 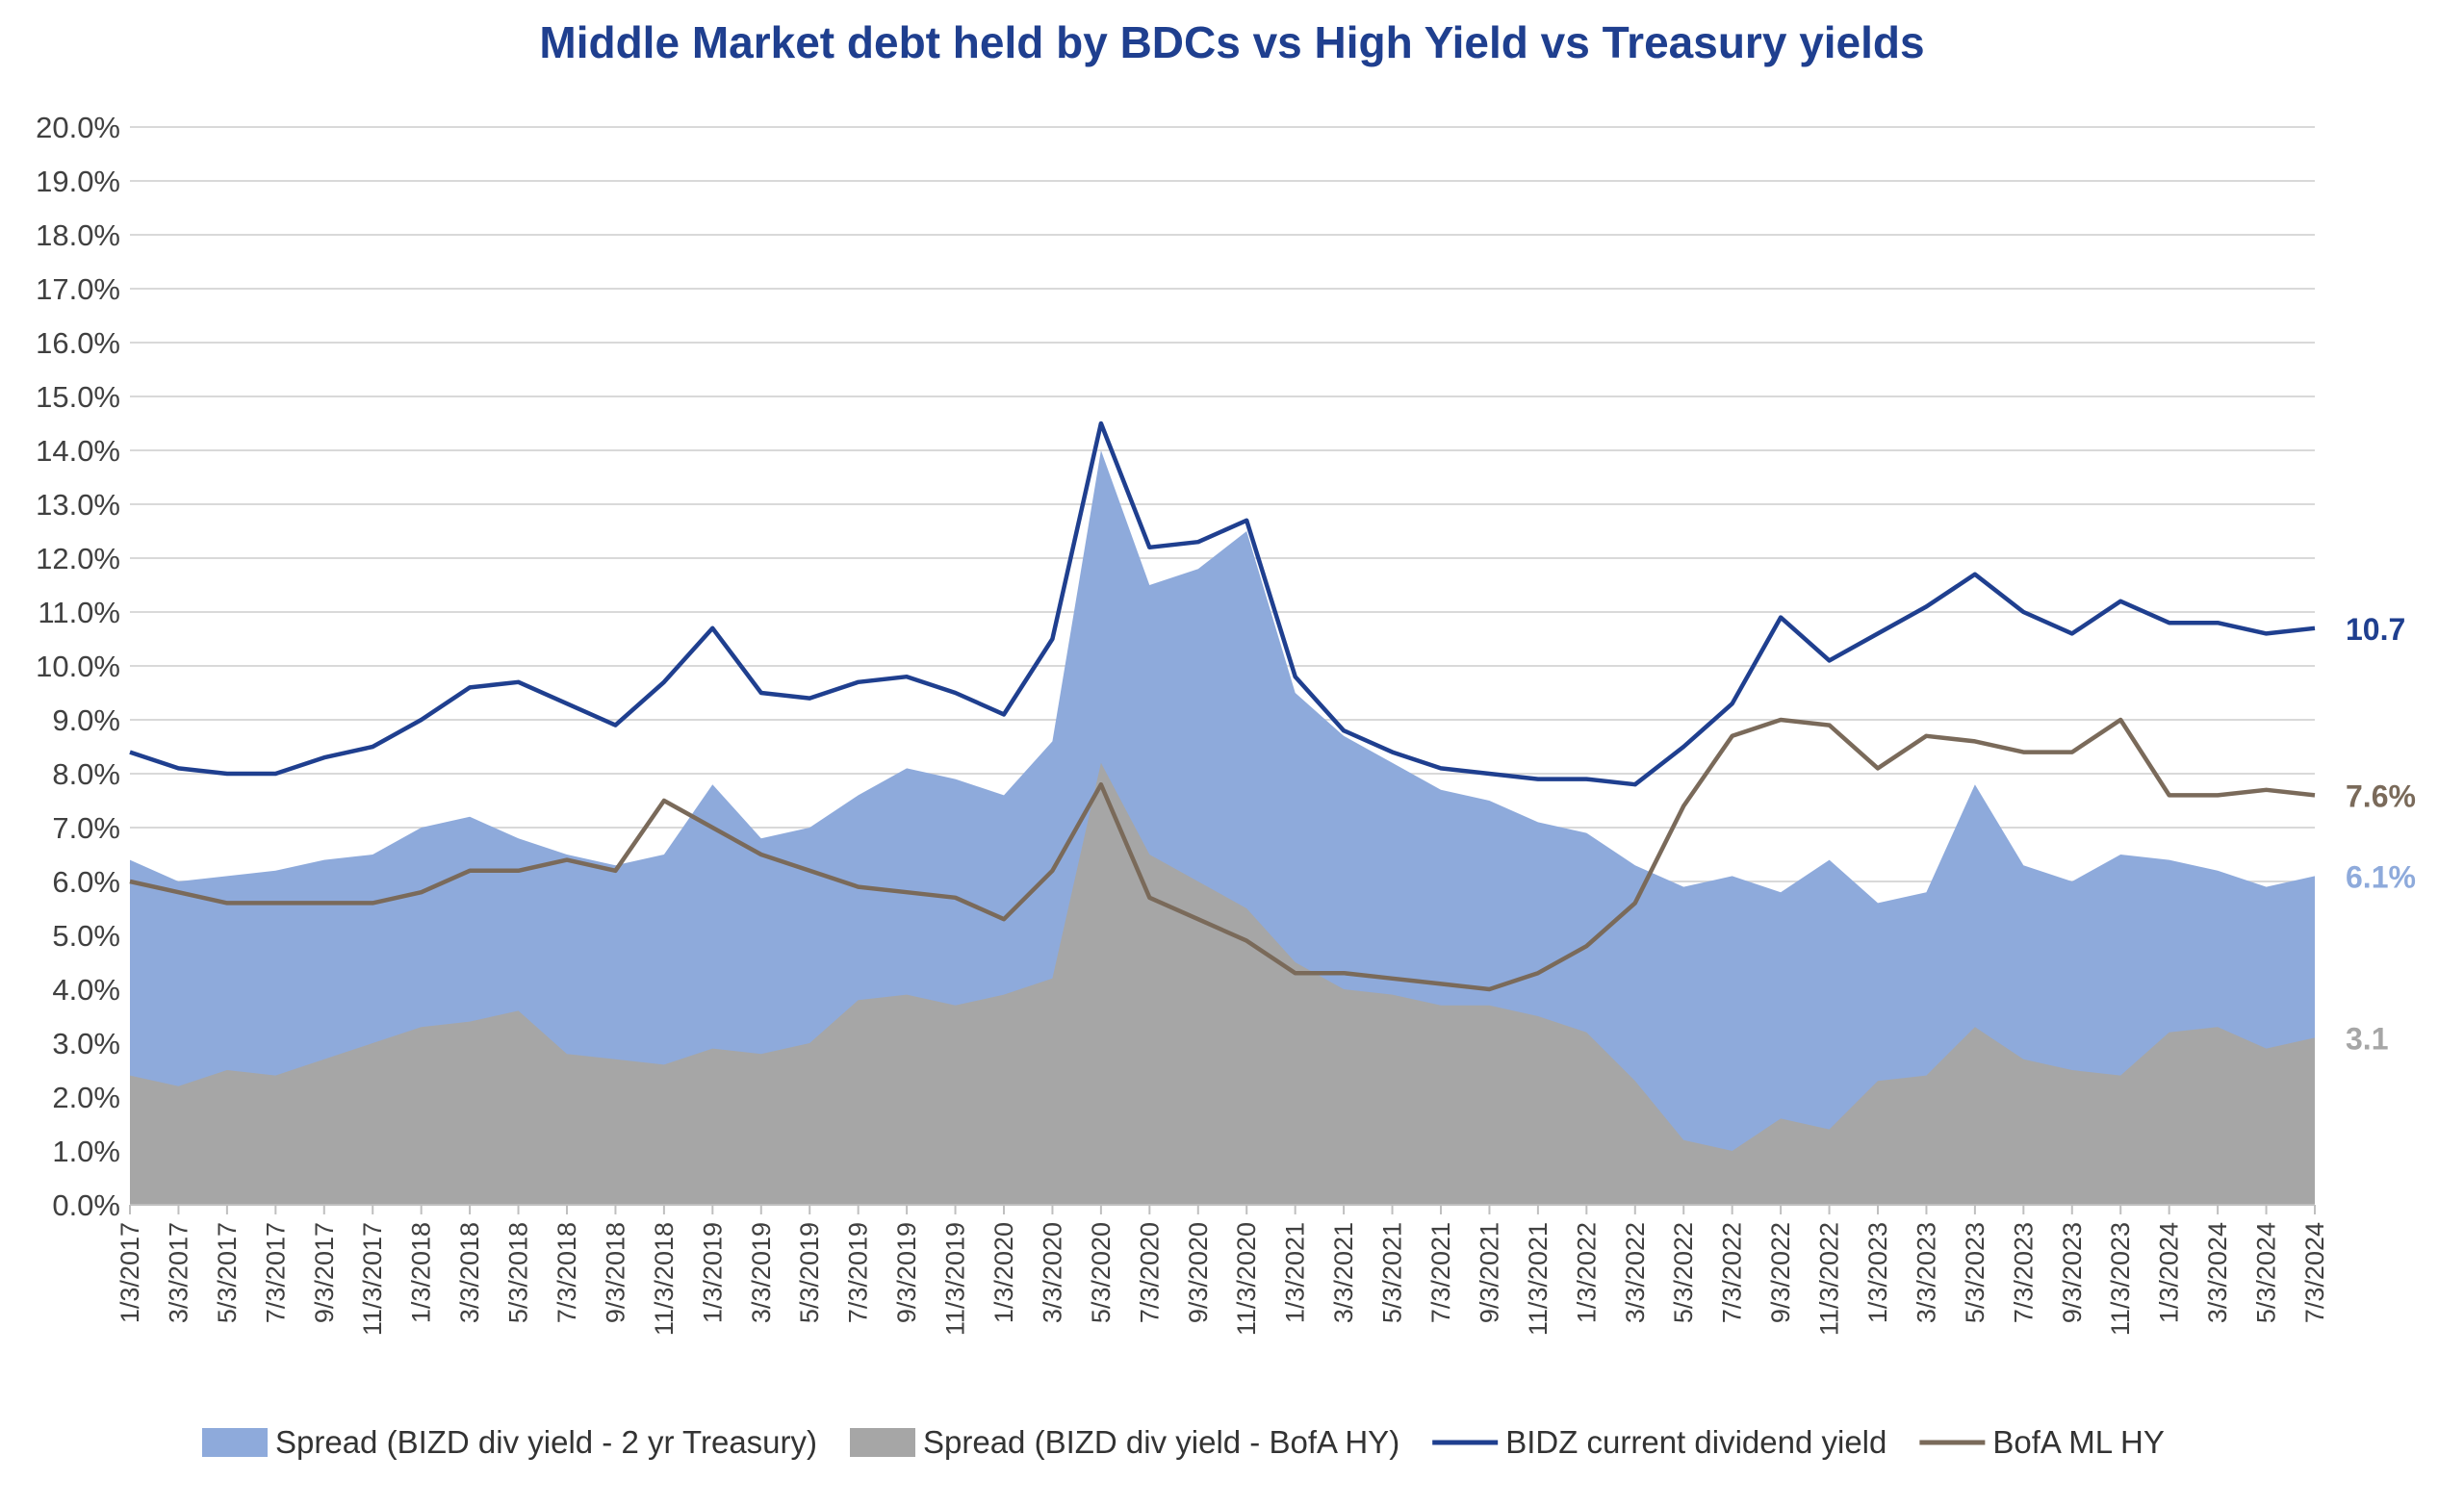 I want to click on x-tick-label: 7/3/2019, so click(x=858, y=1272).